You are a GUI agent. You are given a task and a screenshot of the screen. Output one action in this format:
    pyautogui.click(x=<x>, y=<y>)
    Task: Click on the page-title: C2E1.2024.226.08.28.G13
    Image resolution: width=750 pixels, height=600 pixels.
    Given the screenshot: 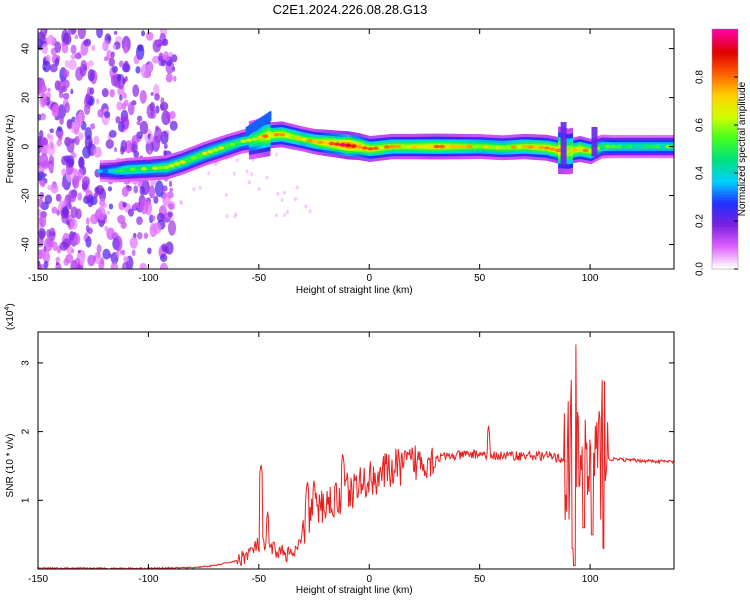 What is the action you would take?
    pyautogui.click(x=350, y=9)
    